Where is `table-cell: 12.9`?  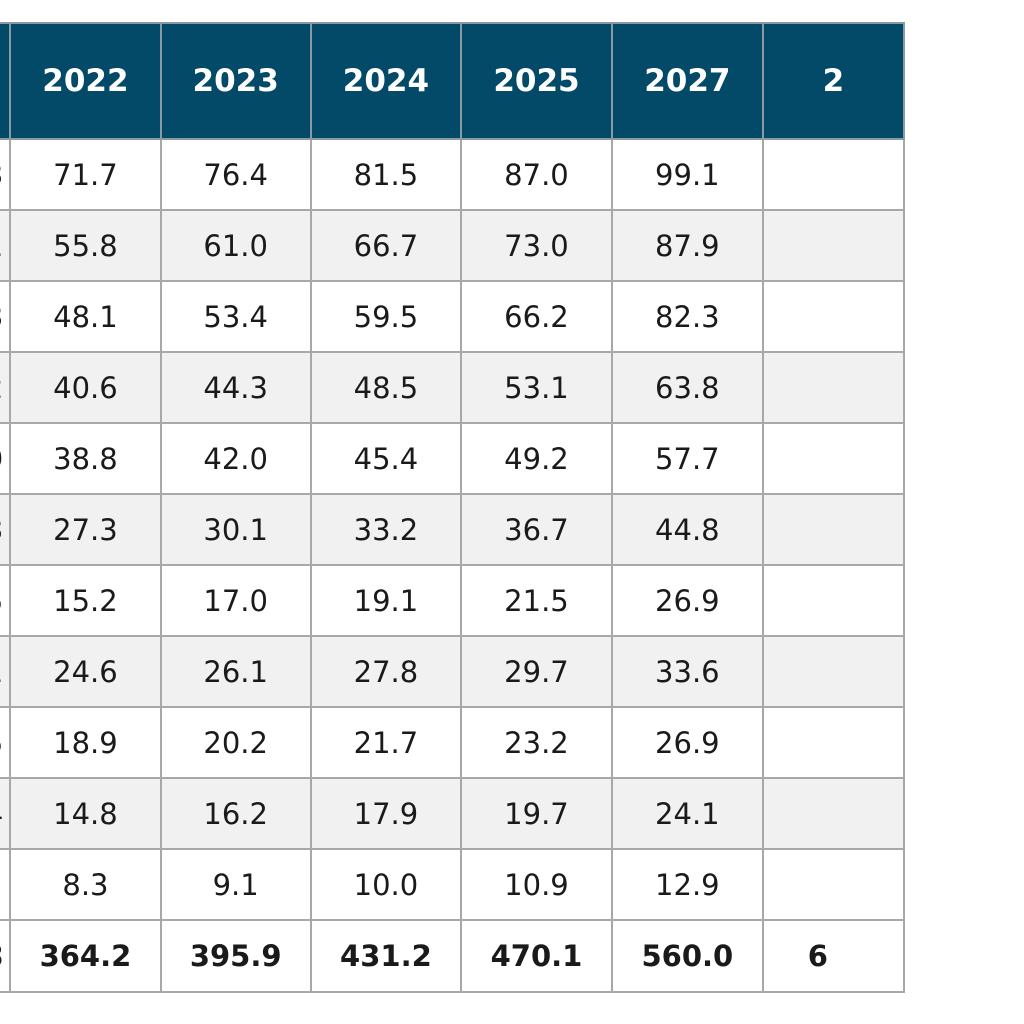
table-cell: 12.9 is located at coordinates (687, 884).